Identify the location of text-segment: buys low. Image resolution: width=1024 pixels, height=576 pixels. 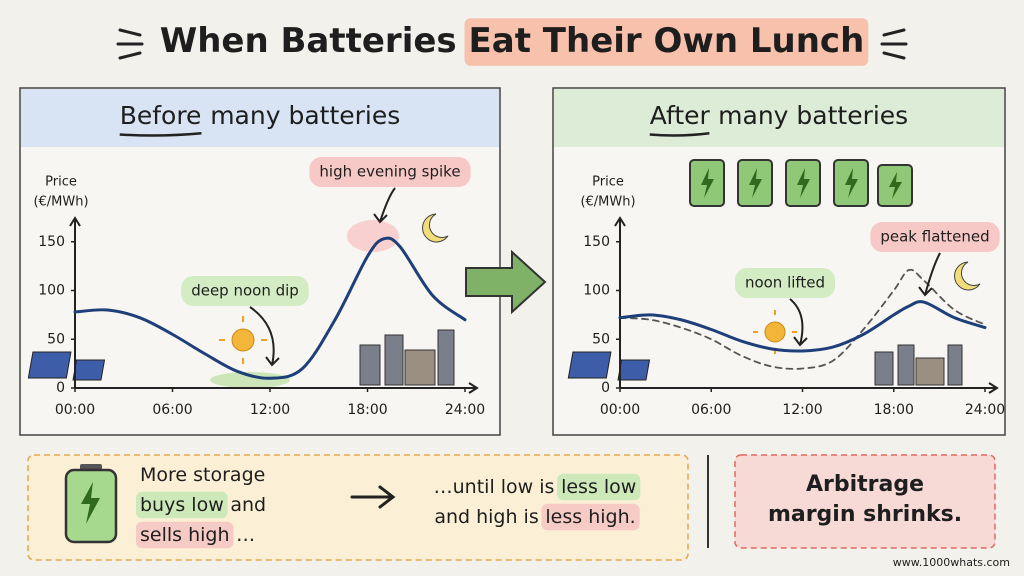
(182, 505).